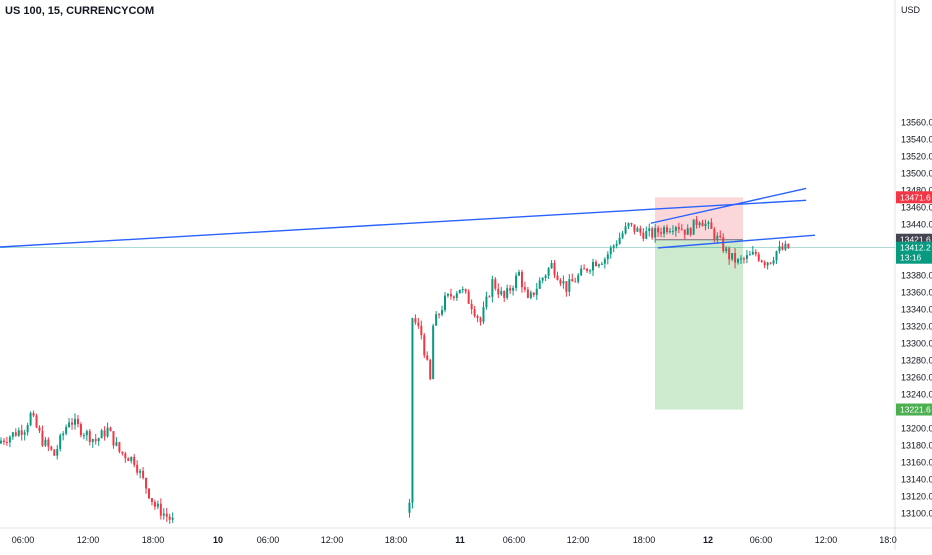  Describe the element at coordinates (916, 208) in the screenshot. I see `y-tick-label: 13460.0` at that location.